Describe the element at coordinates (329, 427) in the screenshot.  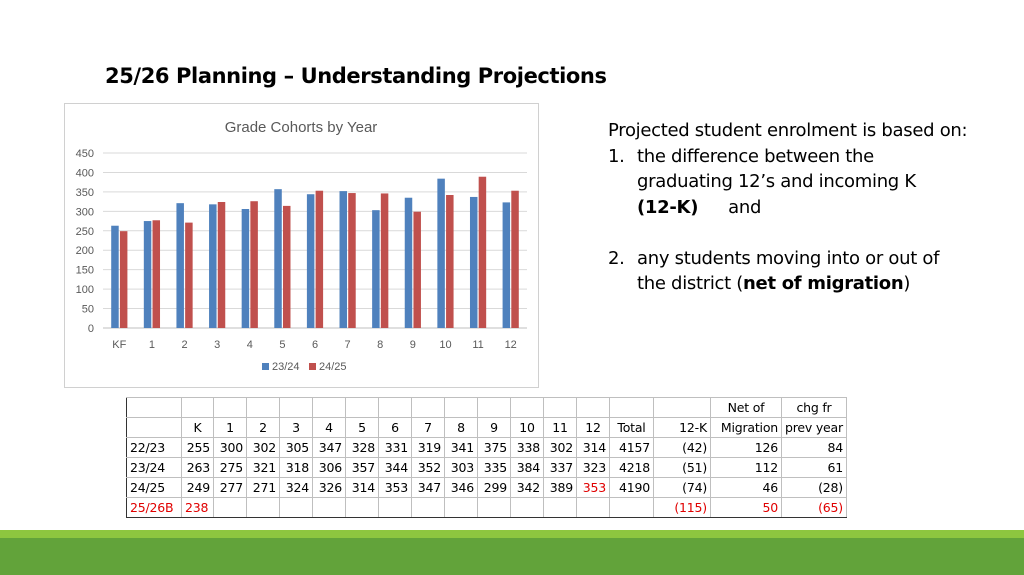
I see `header-grade: 4` at that location.